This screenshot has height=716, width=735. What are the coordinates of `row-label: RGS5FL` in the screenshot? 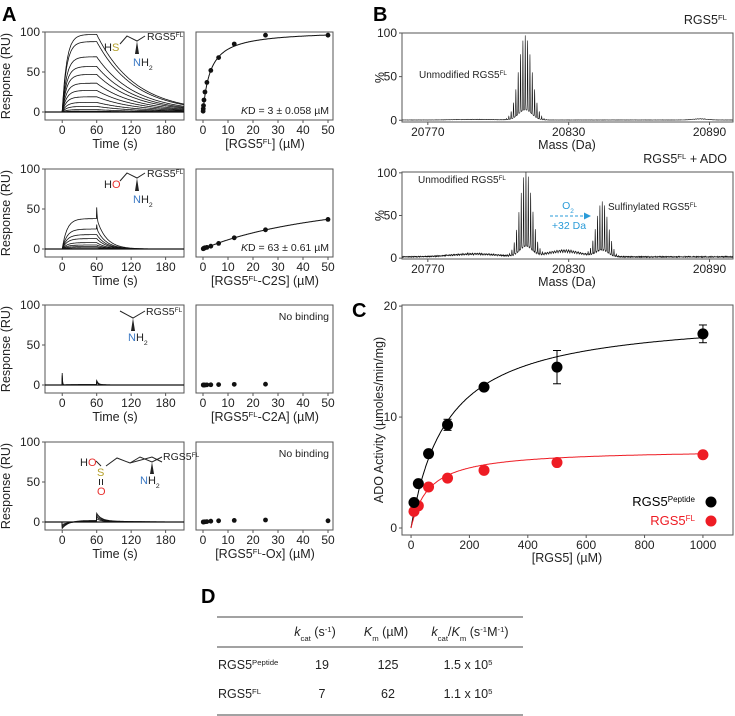 It's located at (240, 694).